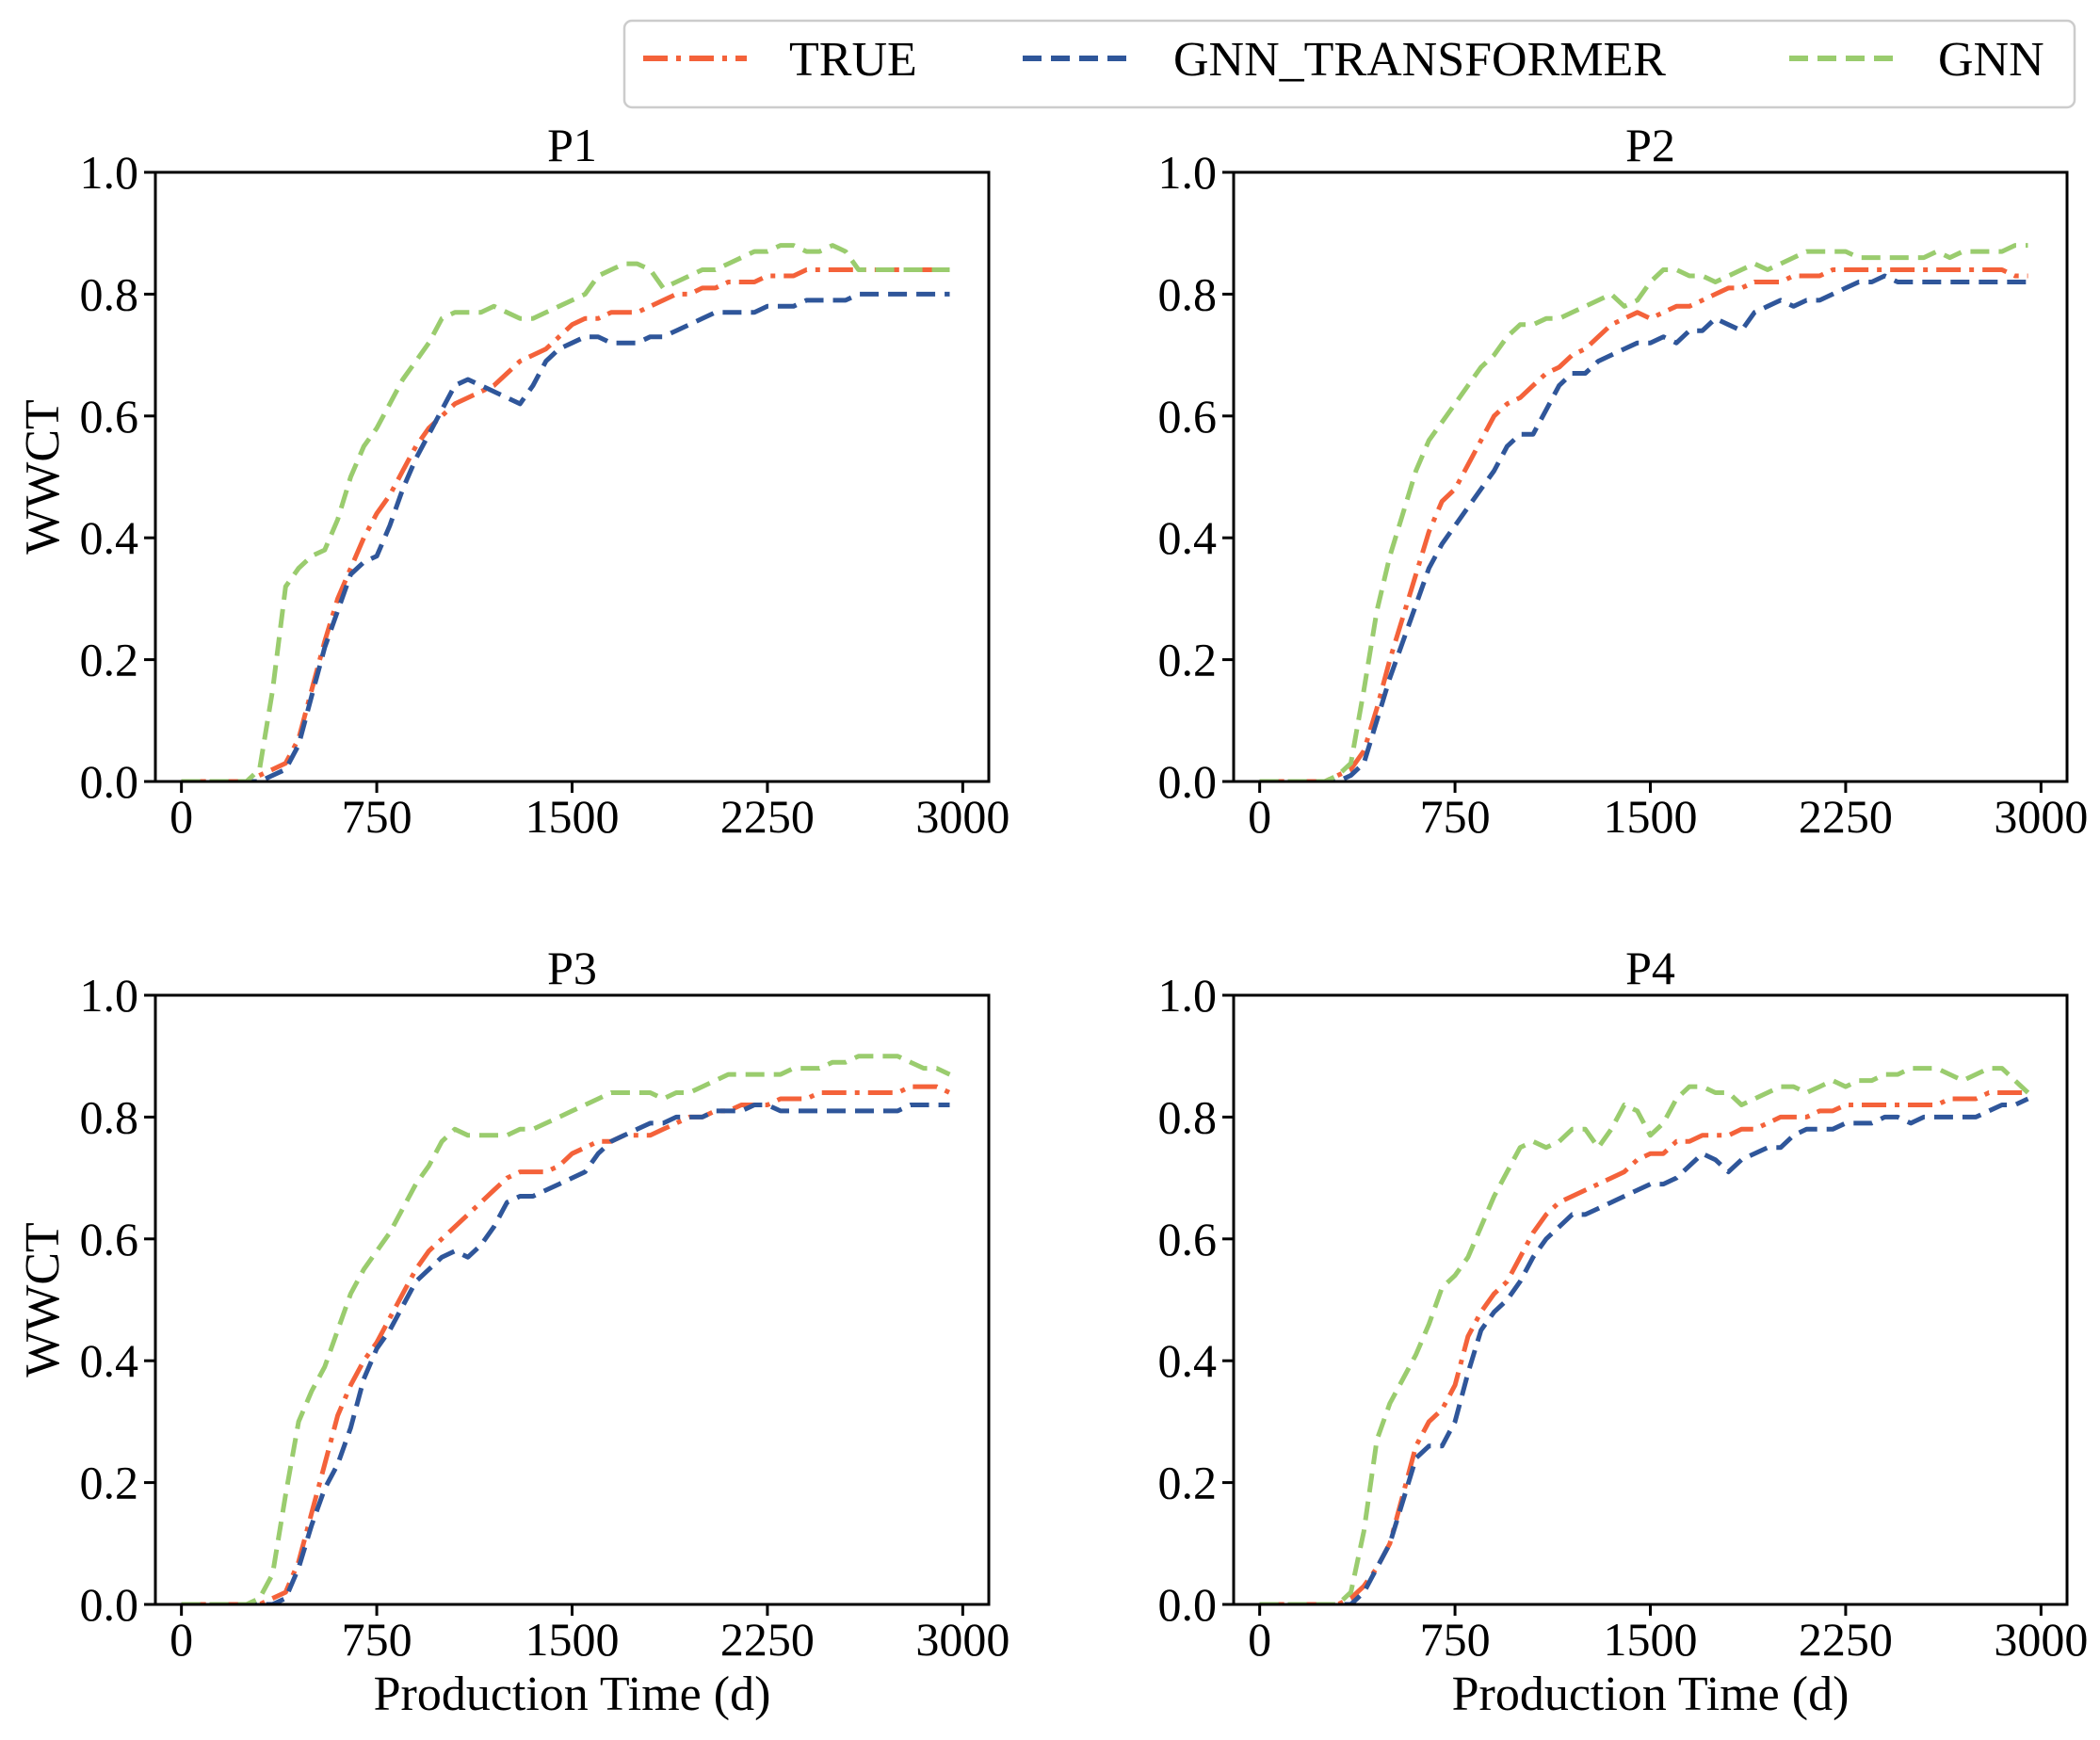 The width and height of the screenshot is (2100, 1740). I want to click on panel-3-line-true, so click(566, 1344).